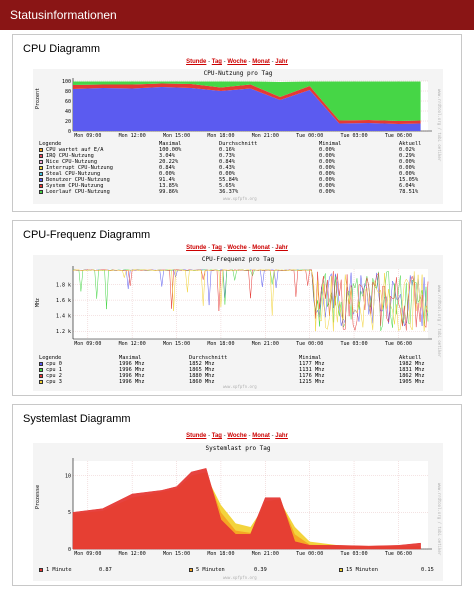  Describe the element at coordinates (227, 162) in the screenshot. I see `cpu-legend-avg: 0.84%` at that location.